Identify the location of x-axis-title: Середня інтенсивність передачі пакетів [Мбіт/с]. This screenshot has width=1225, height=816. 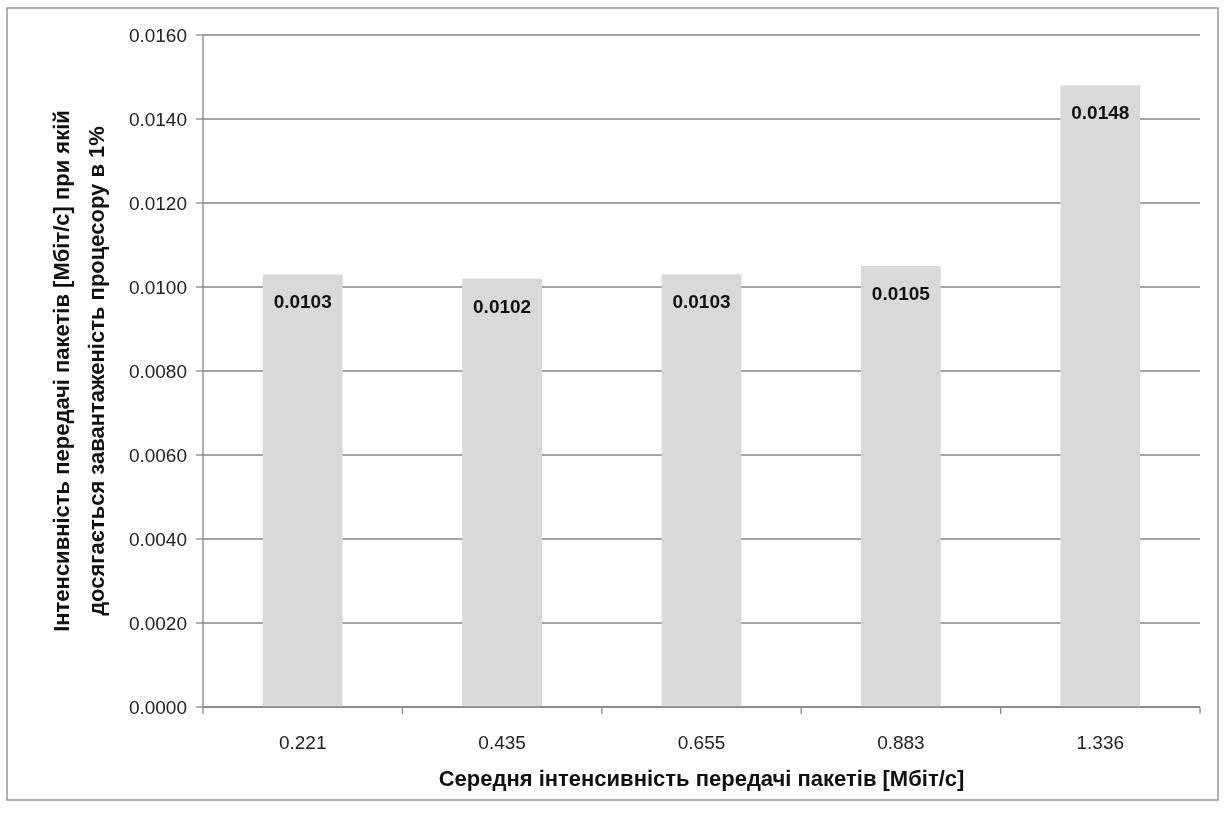
(701, 778).